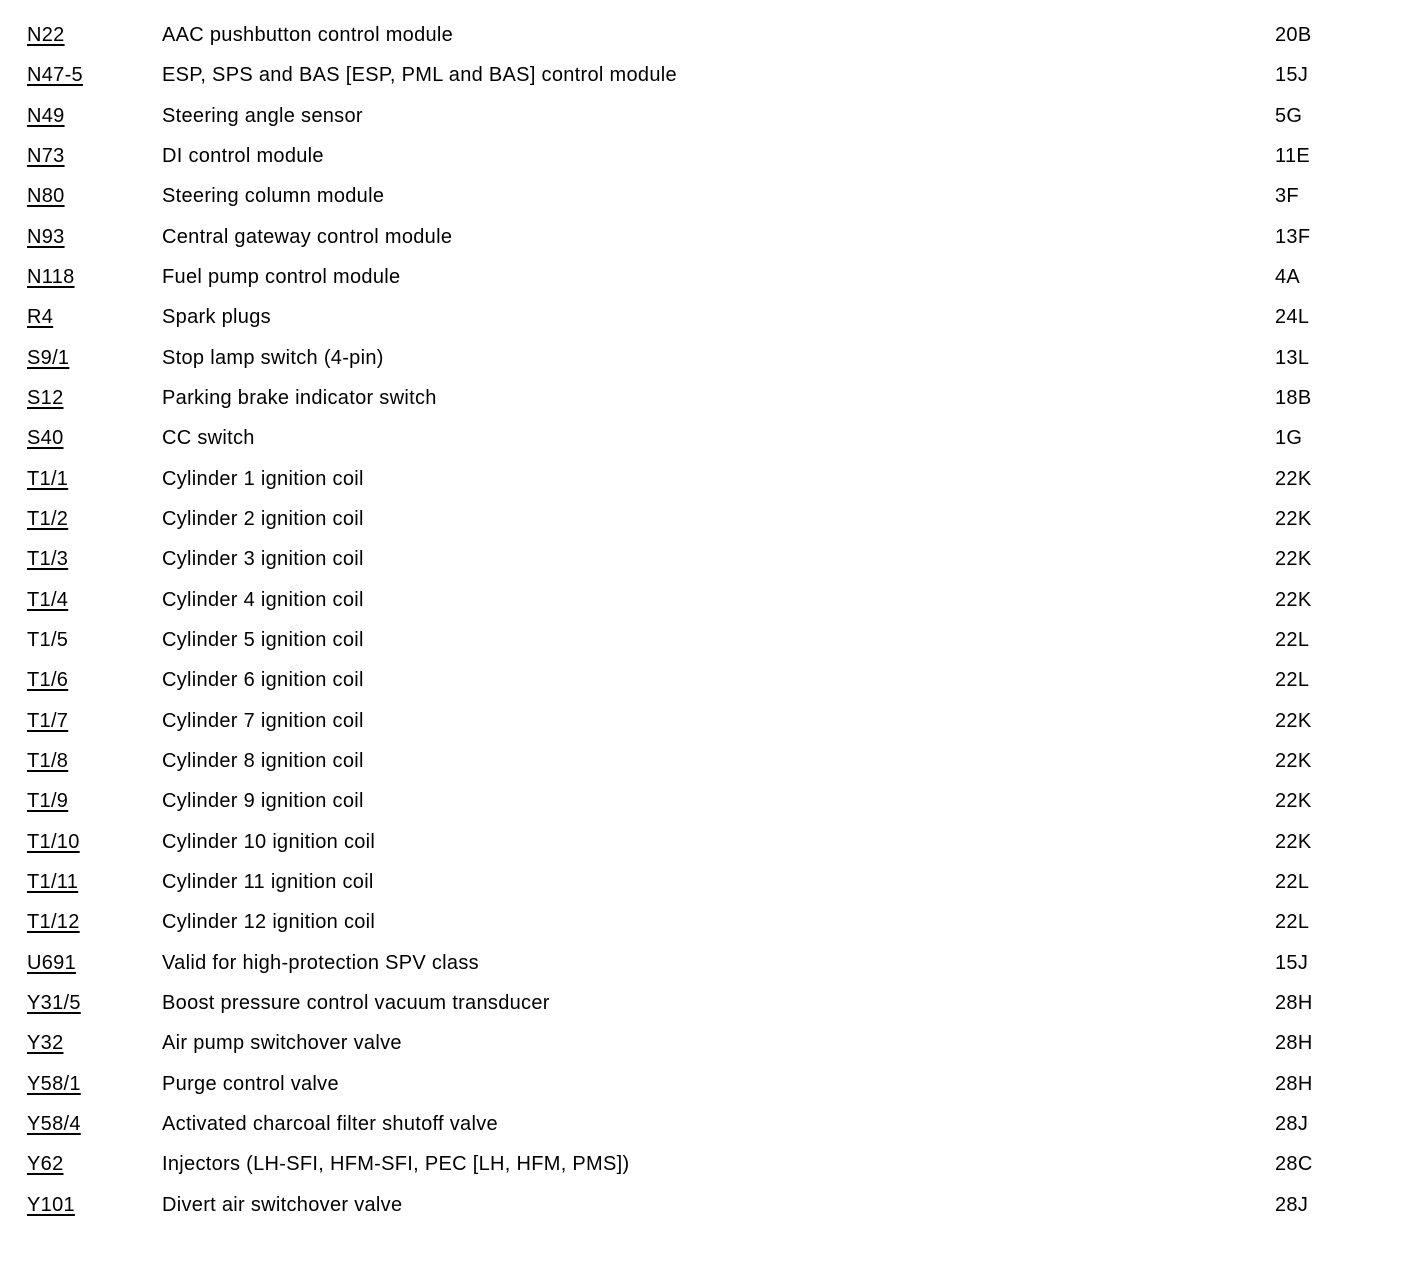 This screenshot has height=1264, width=1408. I want to click on component-description: Cylinder 10 ignition coil, so click(269, 841).